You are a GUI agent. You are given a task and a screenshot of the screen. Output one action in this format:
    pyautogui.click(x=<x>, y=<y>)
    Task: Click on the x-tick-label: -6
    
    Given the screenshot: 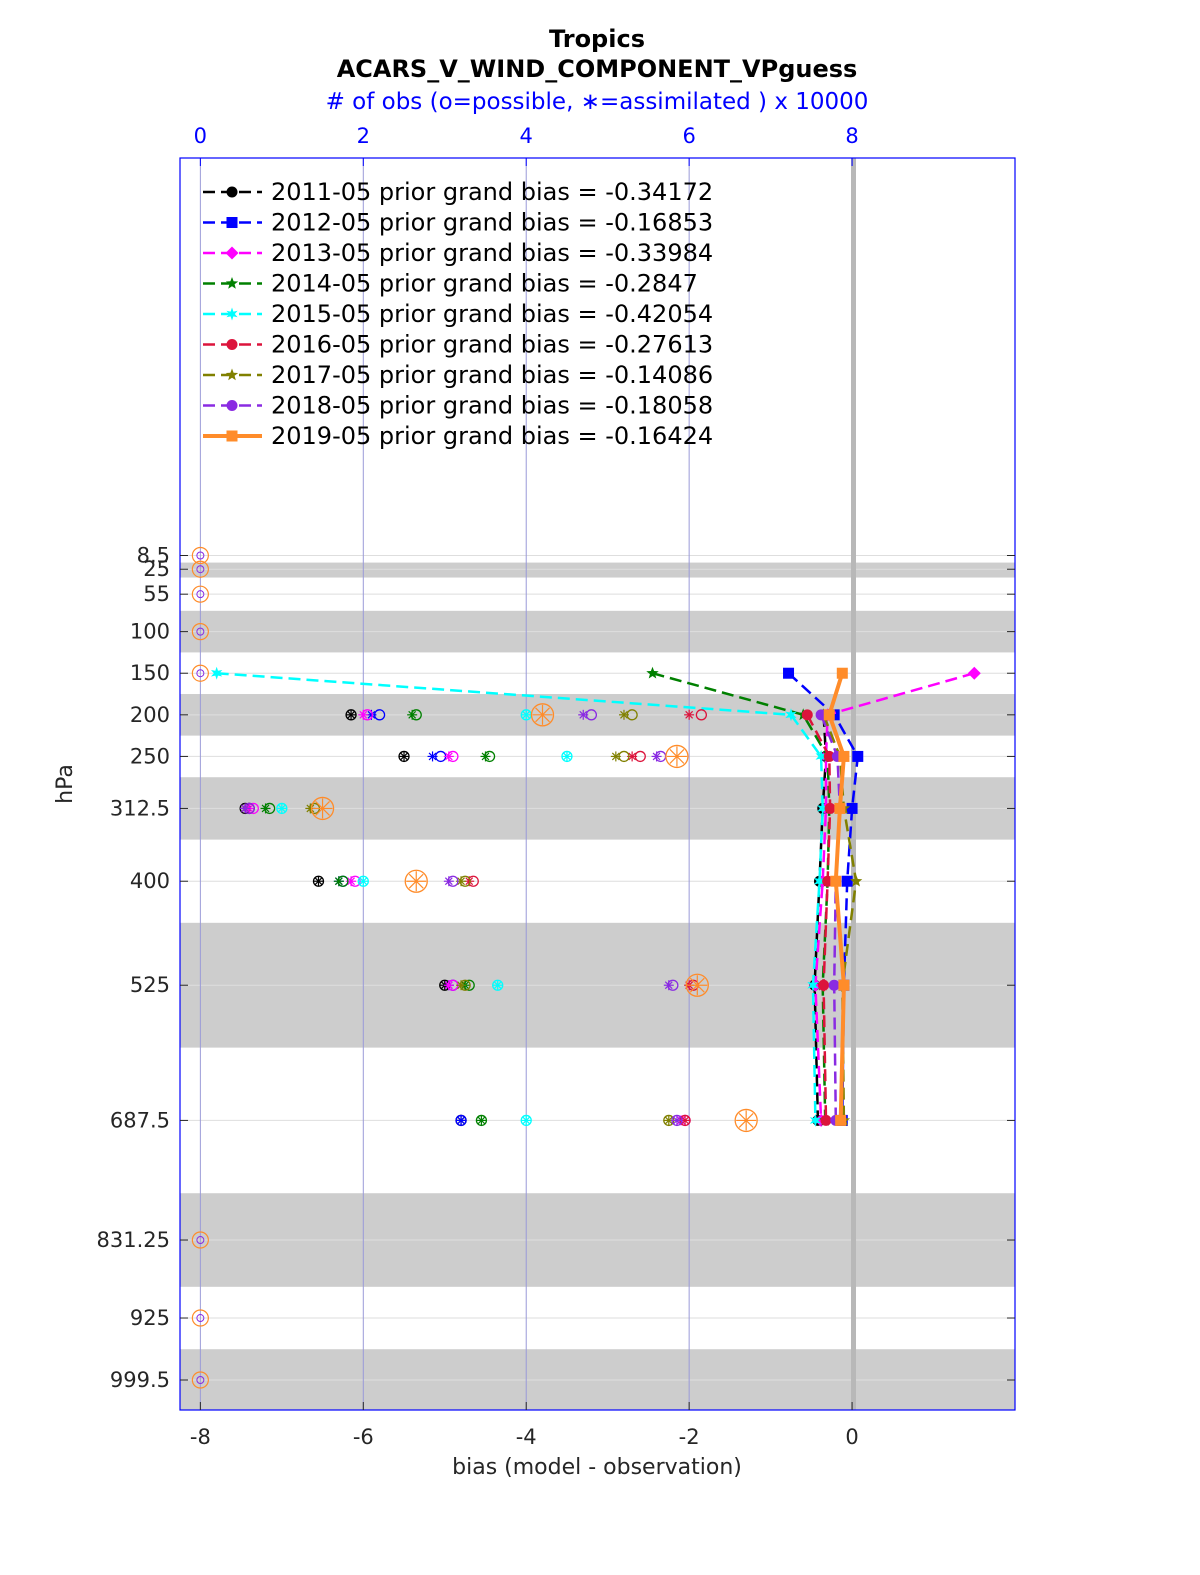 What is the action you would take?
    pyautogui.click(x=363, y=1437)
    